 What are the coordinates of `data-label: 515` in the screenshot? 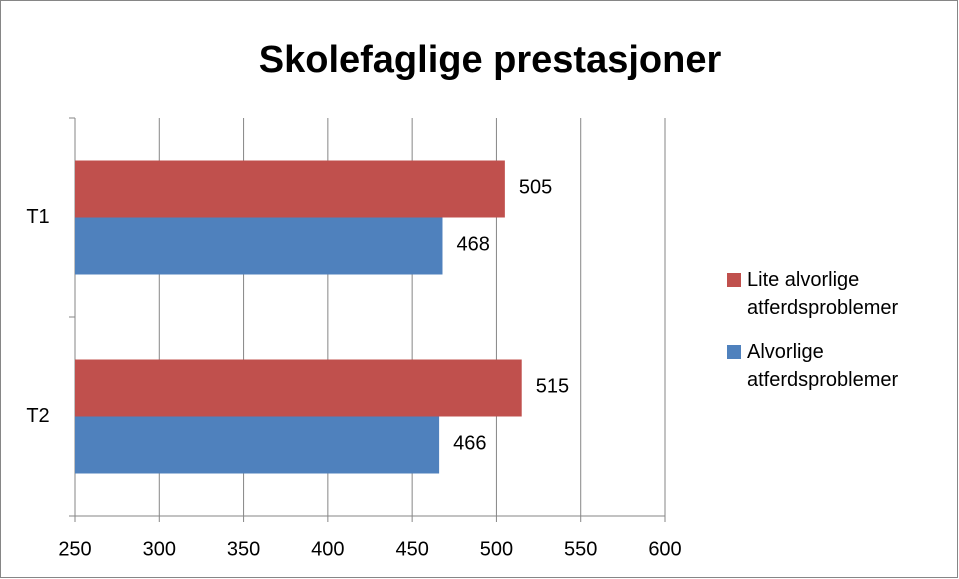 It's located at (552, 386).